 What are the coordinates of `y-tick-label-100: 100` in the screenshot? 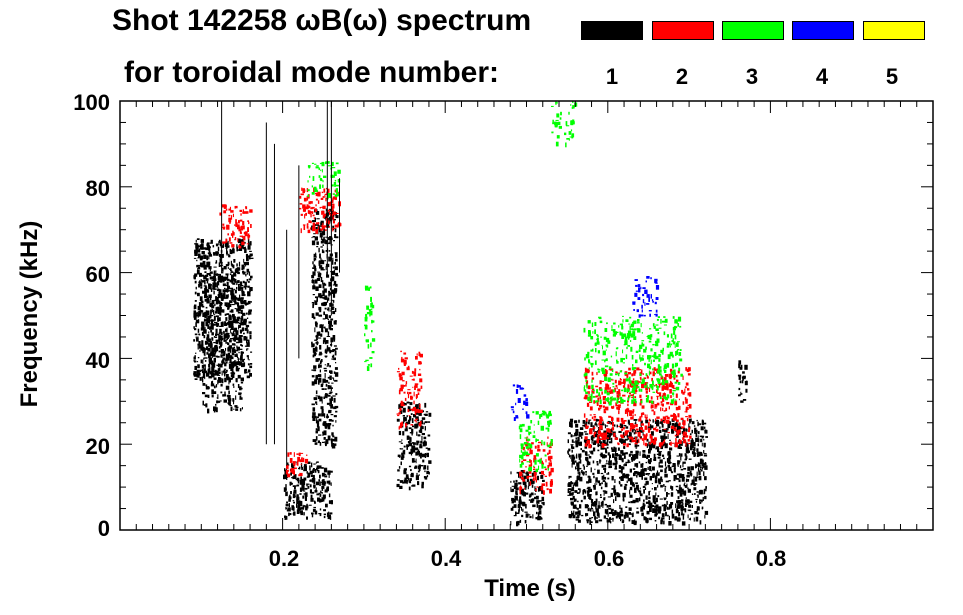 It's located at (91, 102).